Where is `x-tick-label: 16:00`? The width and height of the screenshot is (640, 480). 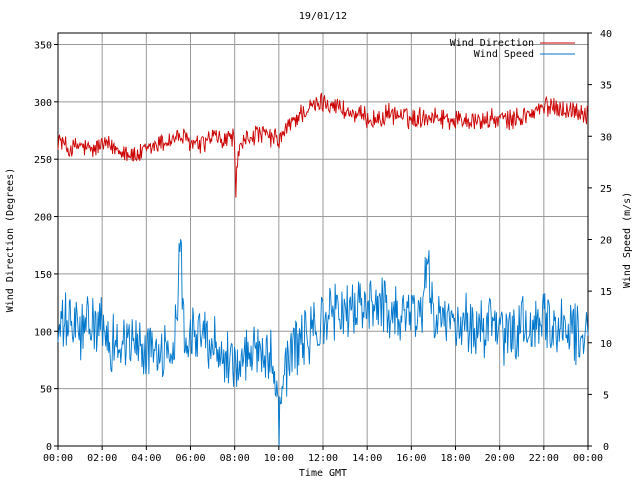
x-tick-label: 16:00 is located at coordinates (411, 458).